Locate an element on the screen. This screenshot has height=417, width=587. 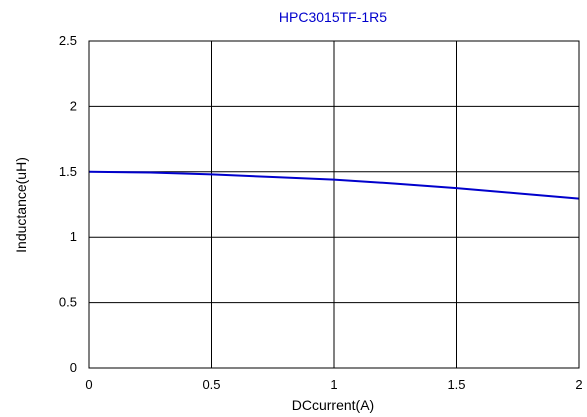
series-lines is located at coordinates (334, 185).